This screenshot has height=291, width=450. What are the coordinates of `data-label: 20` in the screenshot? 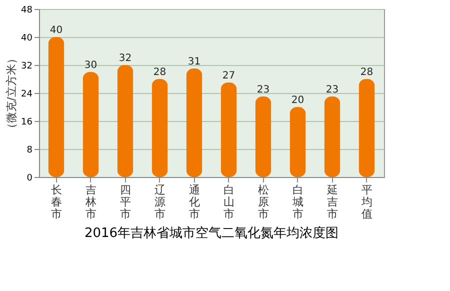 It's located at (297, 100).